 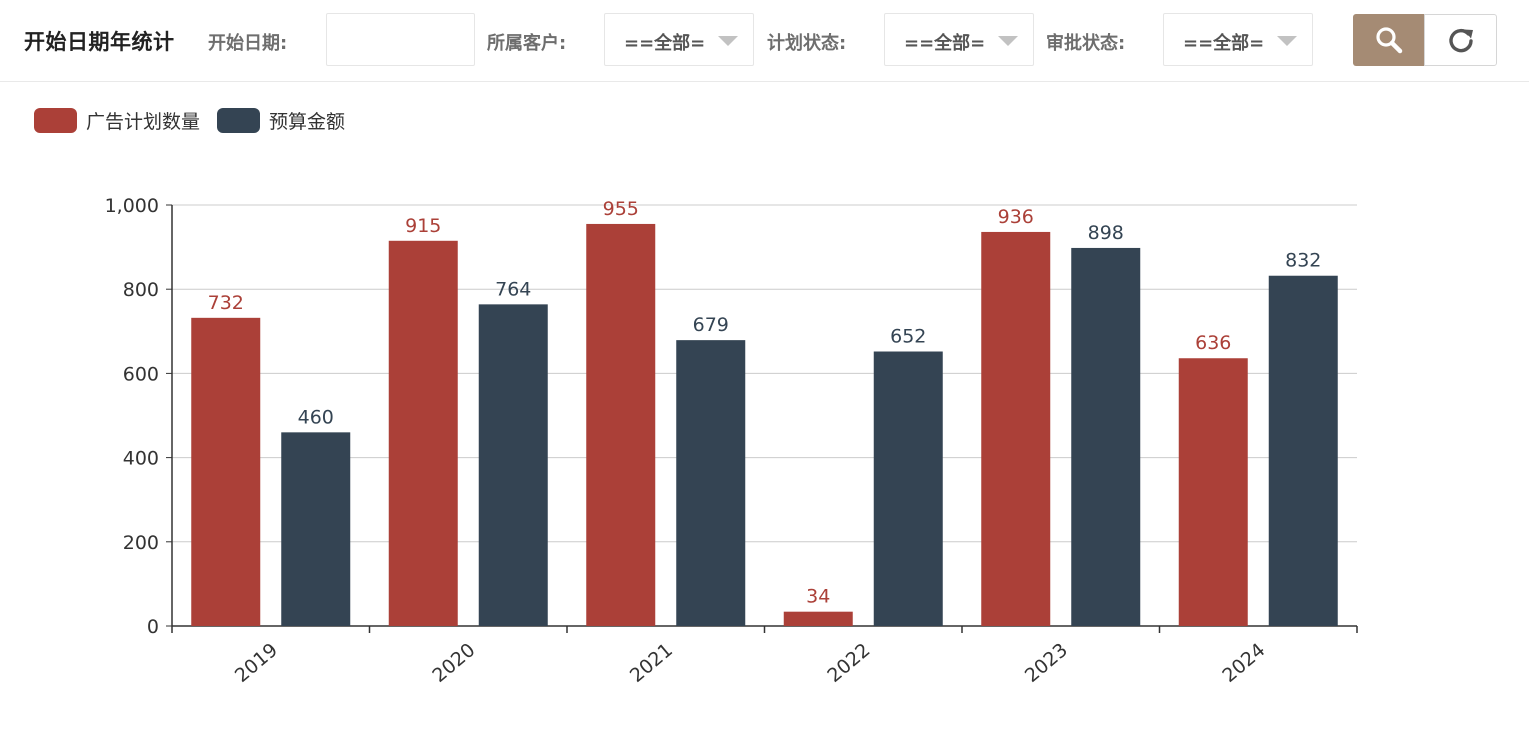 I want to click on customer-select: ==全部=, so click(x=679, y=39).